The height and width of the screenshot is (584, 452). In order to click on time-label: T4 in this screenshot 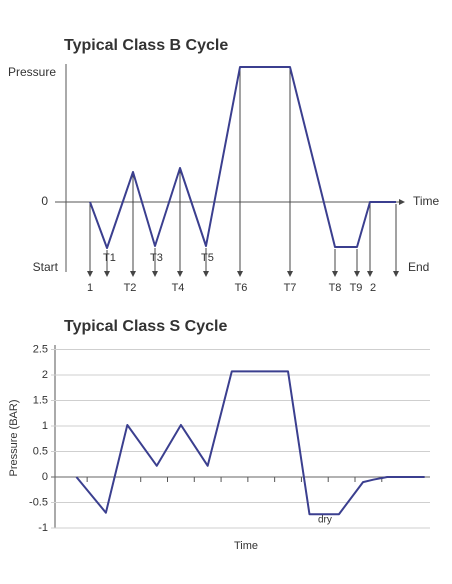, I will do `click(178, 288)`.